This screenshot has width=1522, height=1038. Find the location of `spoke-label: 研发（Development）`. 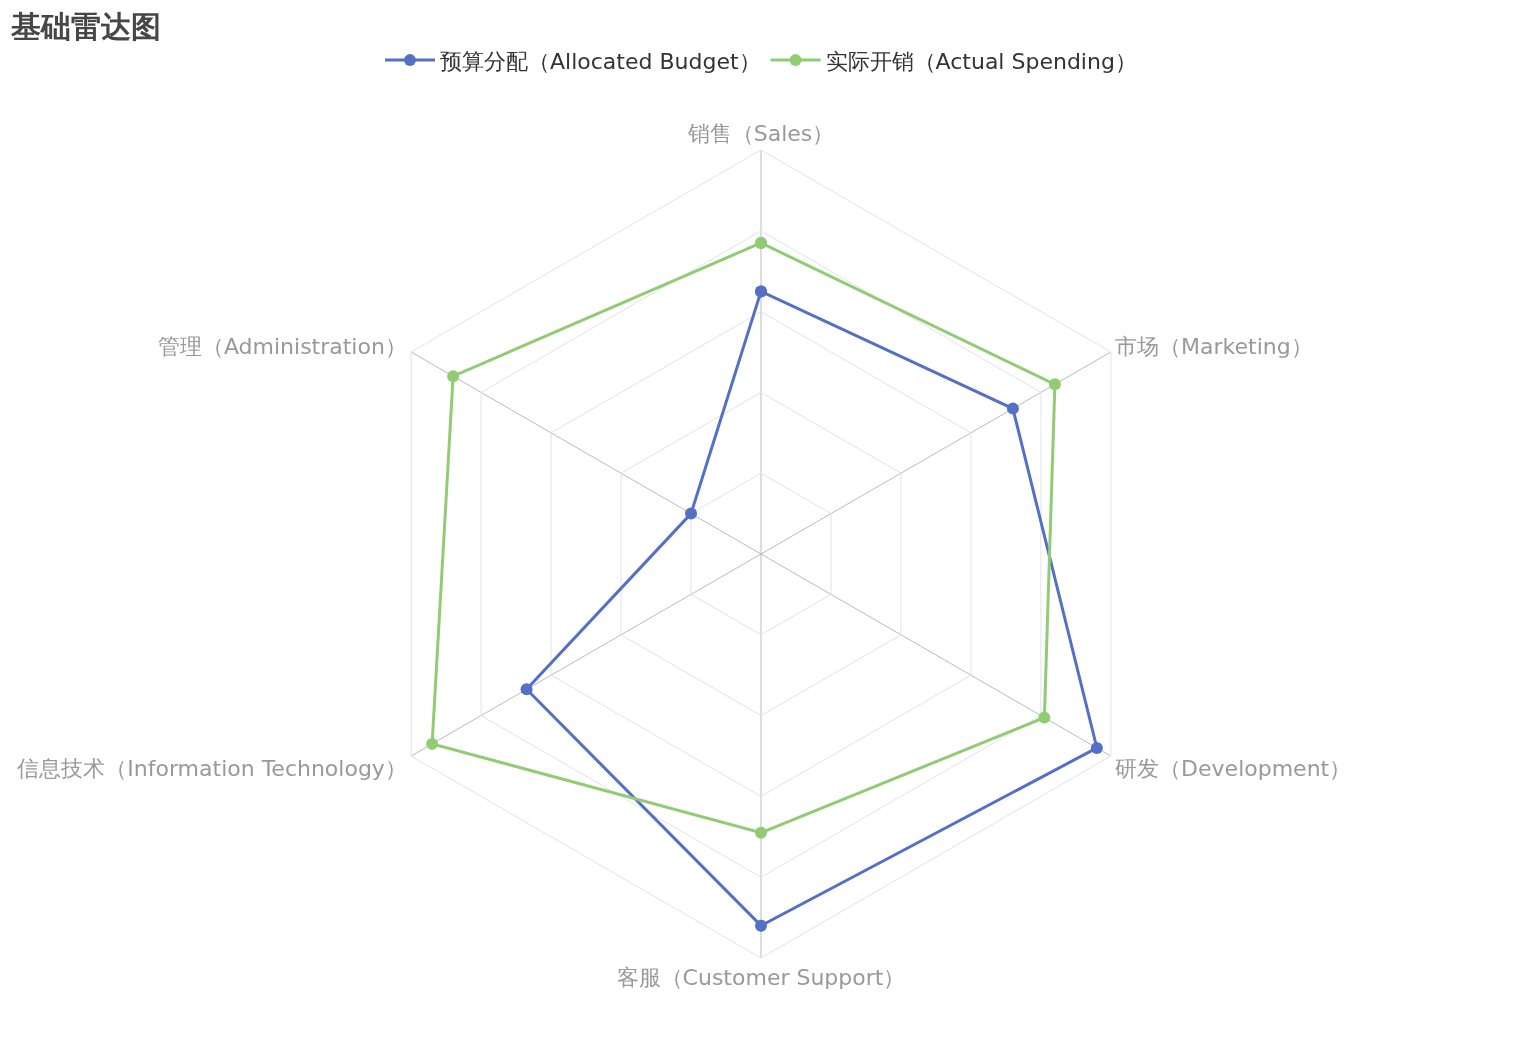

spoke-label: 研发（Development） is located at coordinates (1233, 769).